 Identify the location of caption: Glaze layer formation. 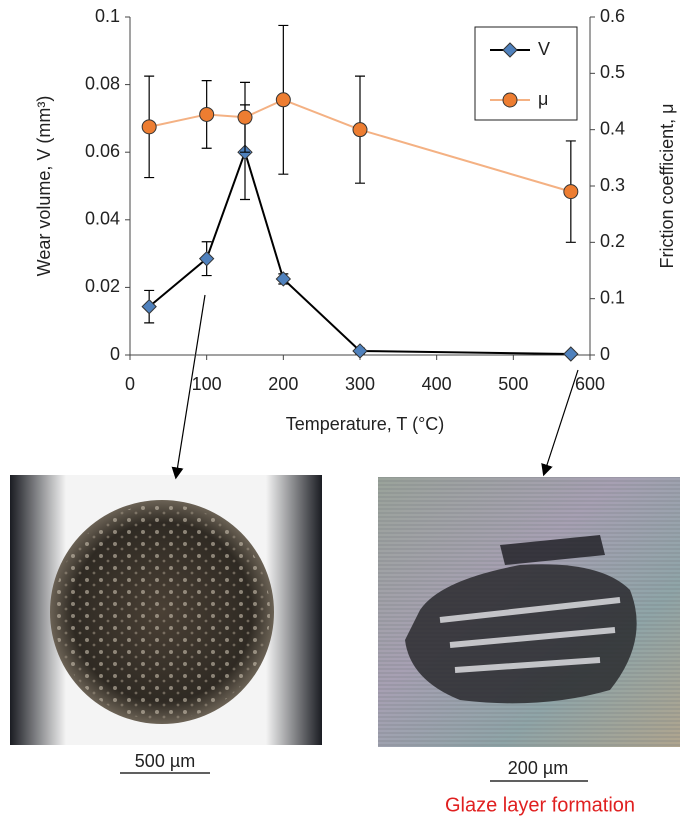
(540, 805).